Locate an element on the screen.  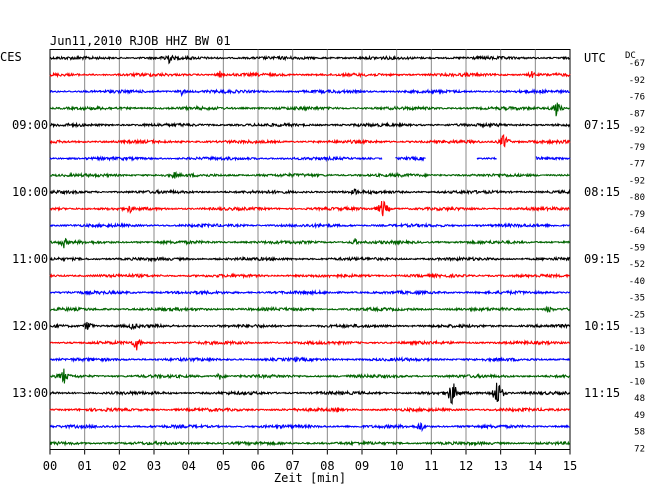
left-time-label: 09:00 is located at coordinates (30, 125).